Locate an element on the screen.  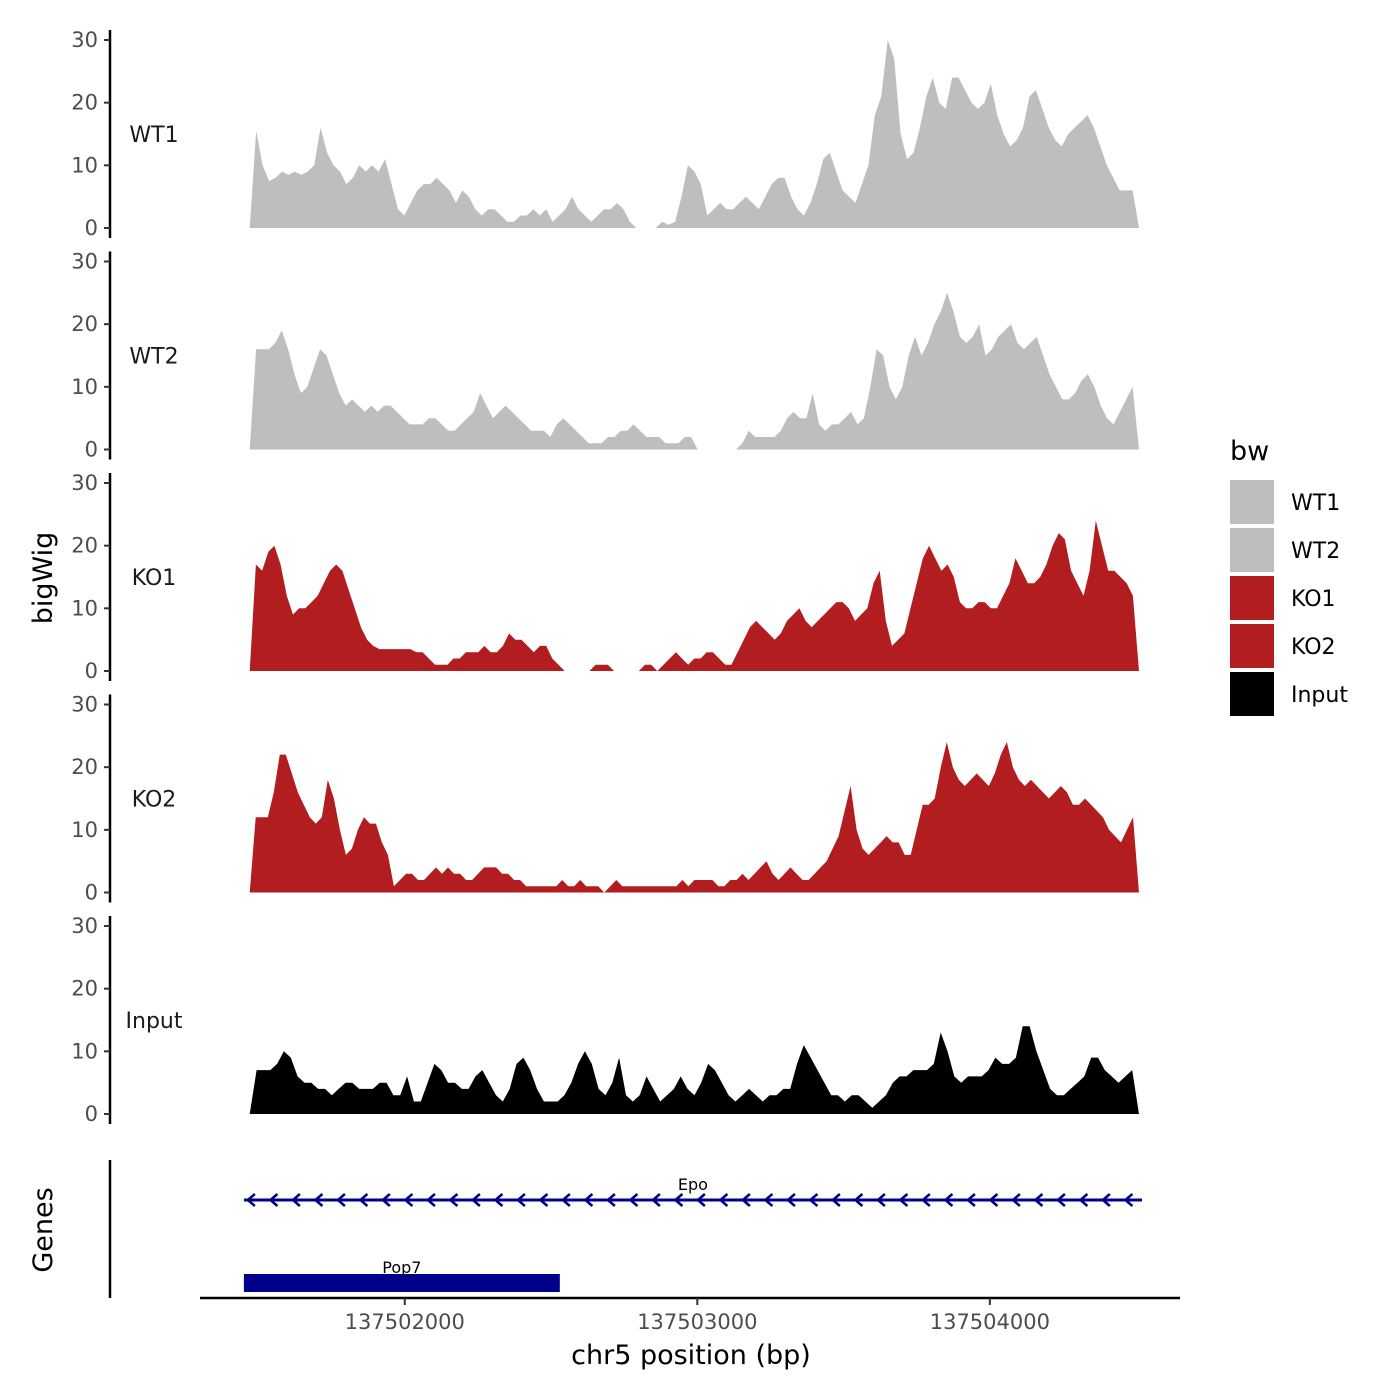
y-axis-title: bigWig is located at coordinates (43, 578).